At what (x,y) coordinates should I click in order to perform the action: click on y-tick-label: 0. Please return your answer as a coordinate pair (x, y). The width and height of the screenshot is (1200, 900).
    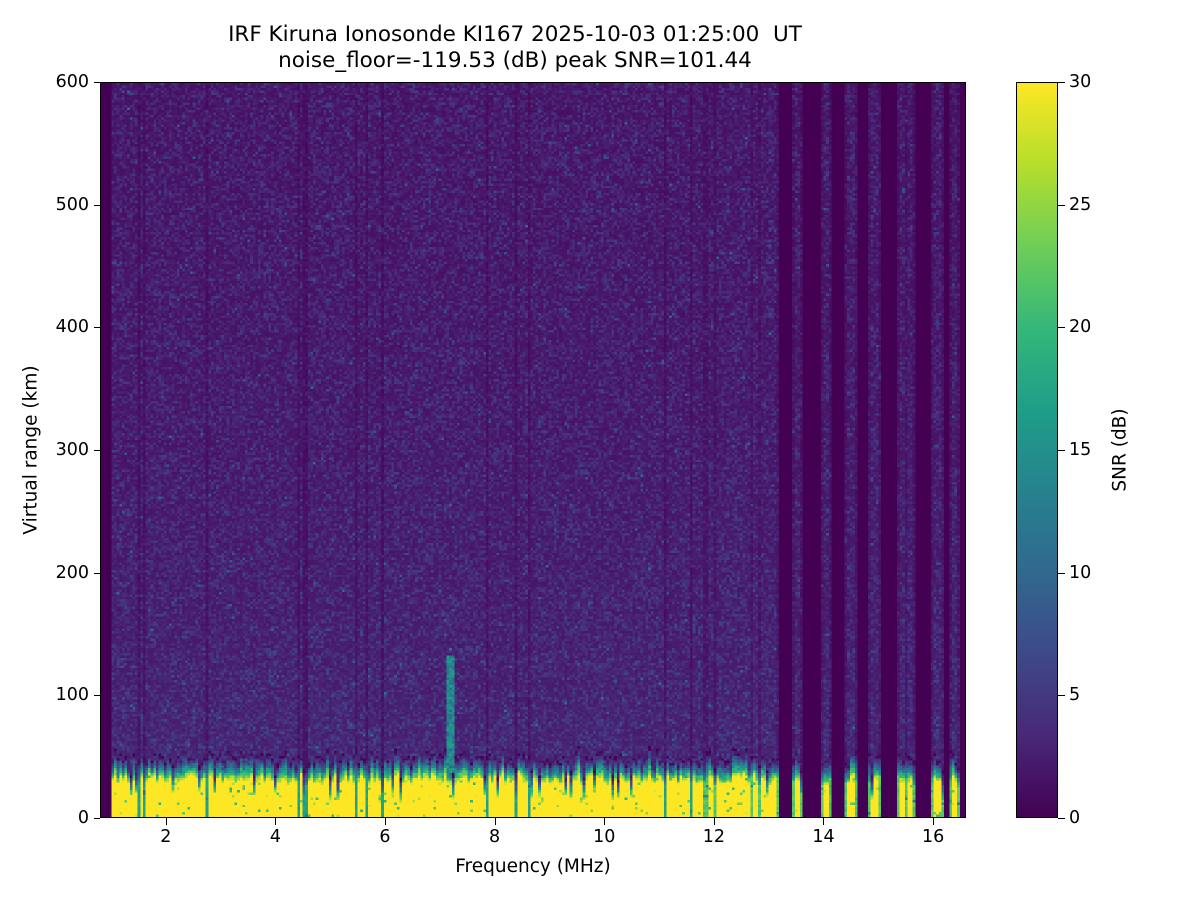
    Looking at the image, I should click on (83, 818).